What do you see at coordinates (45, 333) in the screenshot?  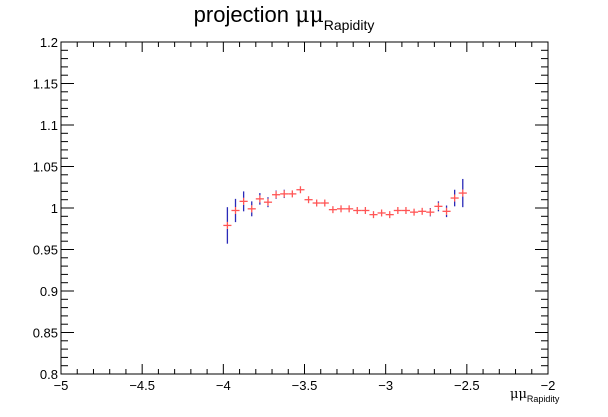 I see `y-tick-label: 0.85` at bounding box center [45, 333].